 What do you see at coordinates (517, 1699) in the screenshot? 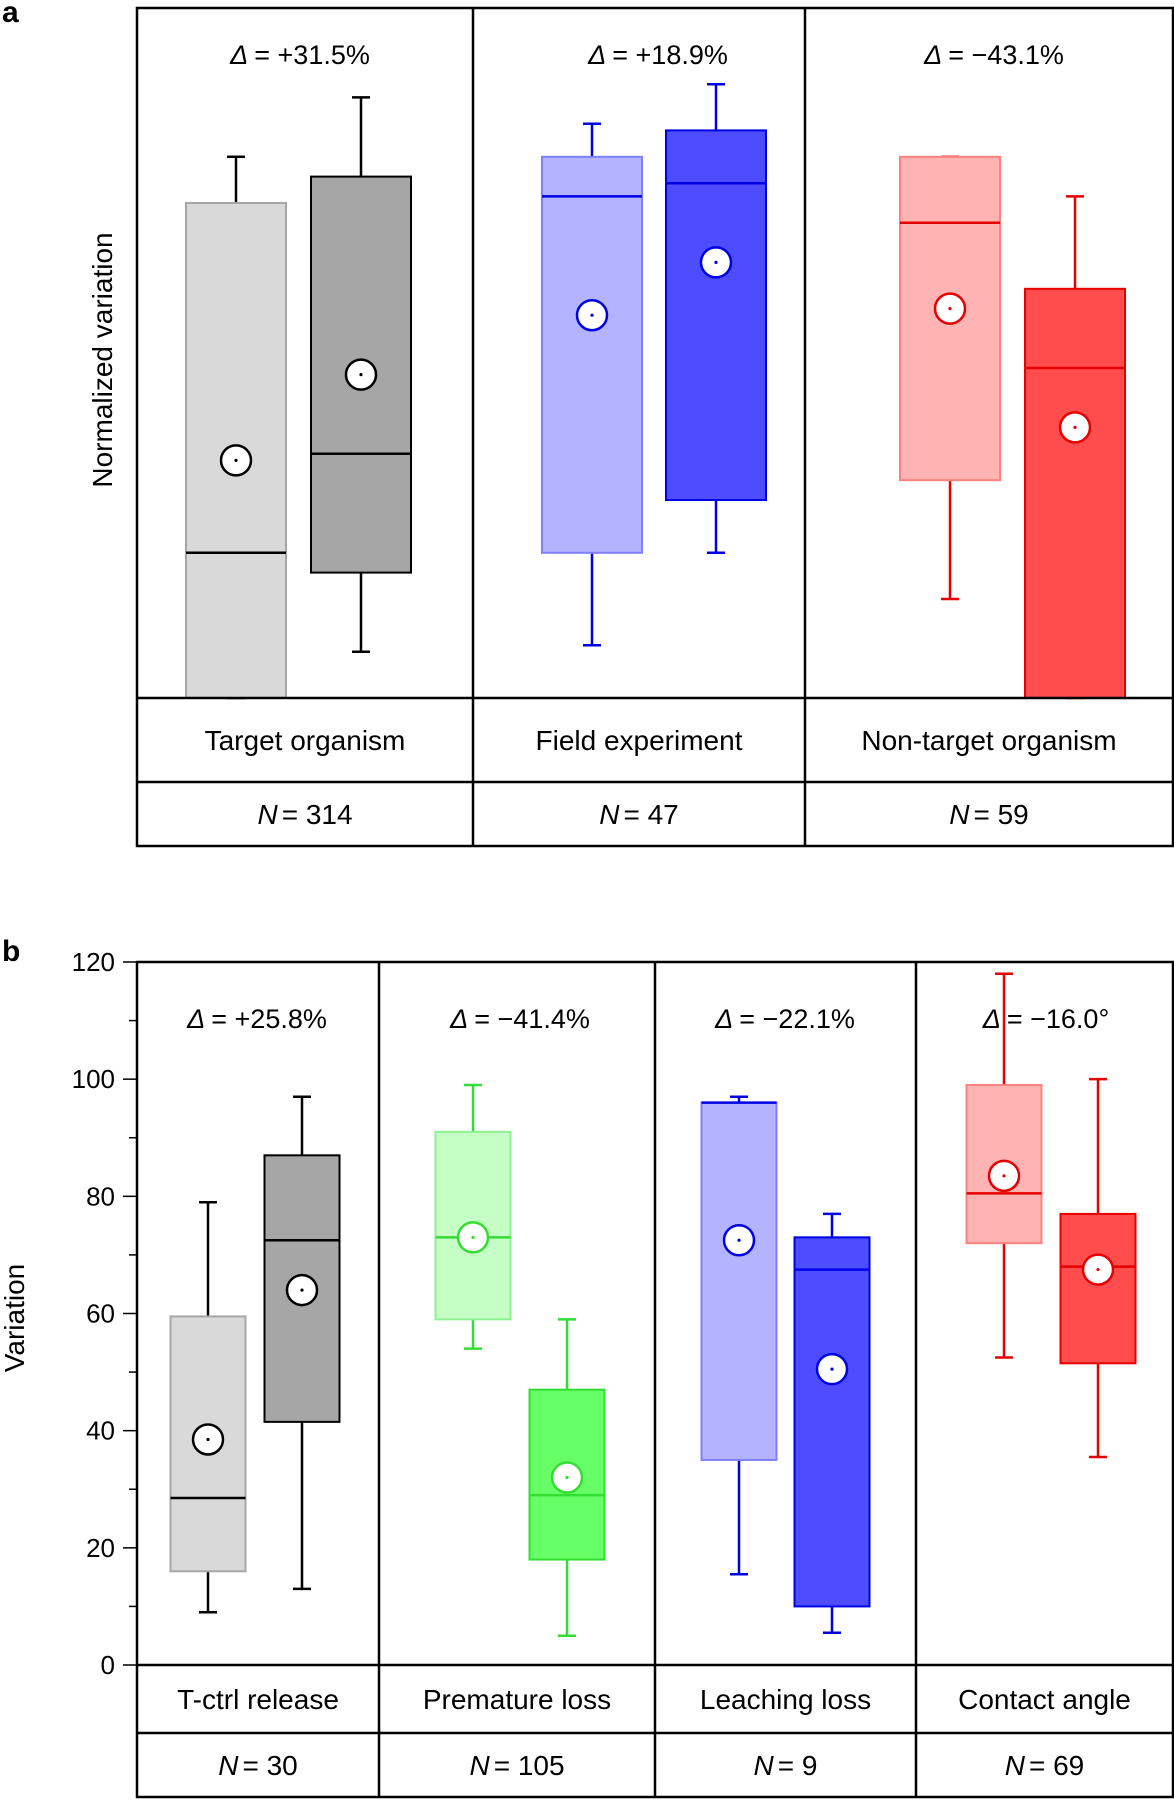
I see `category-label: Premature loss` at bounding box center [517, 1699].